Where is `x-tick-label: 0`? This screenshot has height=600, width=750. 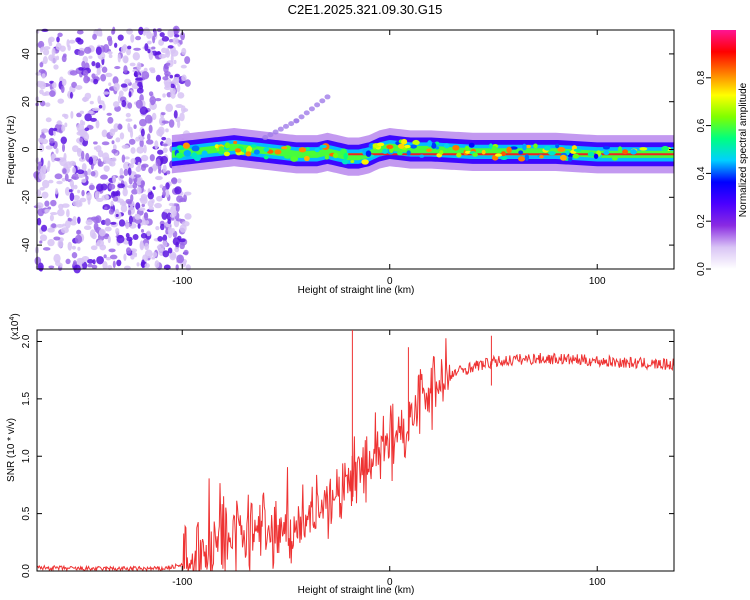 x-tick-label: 0 is located at coordinates (390, 582).